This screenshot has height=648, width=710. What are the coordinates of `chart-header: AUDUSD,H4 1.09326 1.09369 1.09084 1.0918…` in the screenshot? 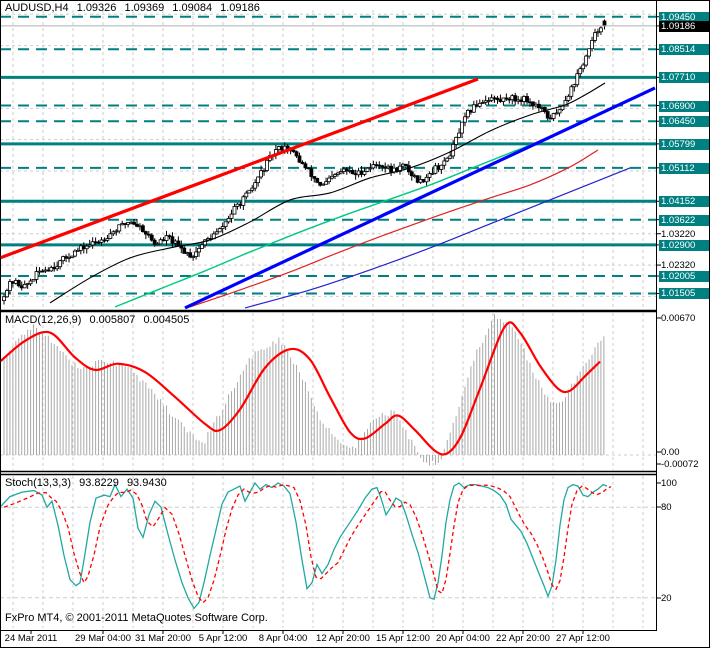 It's located at (135, 8).